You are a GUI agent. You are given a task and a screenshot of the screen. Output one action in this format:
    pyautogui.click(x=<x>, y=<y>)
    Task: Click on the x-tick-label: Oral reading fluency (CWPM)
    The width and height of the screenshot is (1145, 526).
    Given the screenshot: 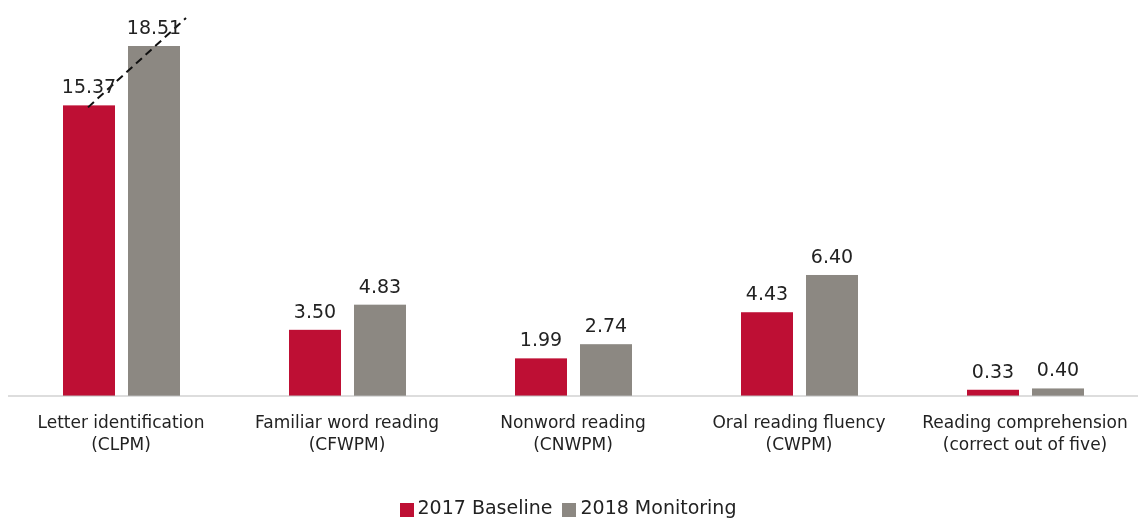 What is the action you would take?
    pyautogui.click(x=799, y=433)
    